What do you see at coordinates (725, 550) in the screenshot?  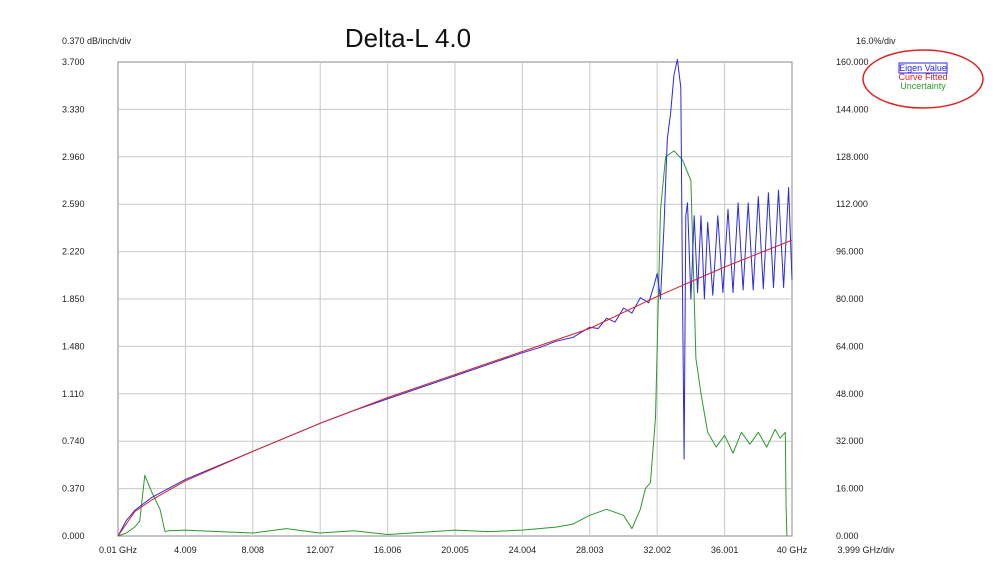 I see `x-tick-label: 36.001` at bounding box center [725, 550].